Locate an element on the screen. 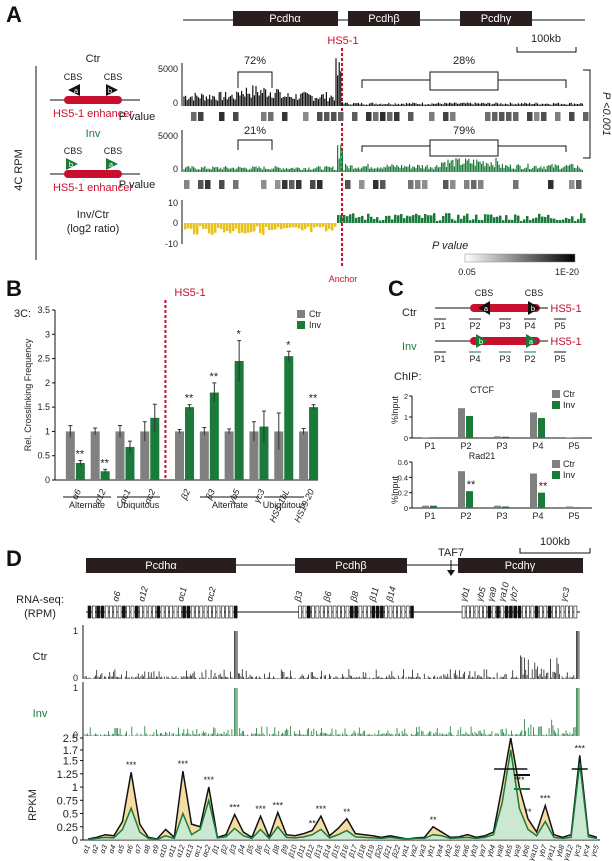  group-ubiquitous-2: Ubiquitous is located at coordinates (284, 505).